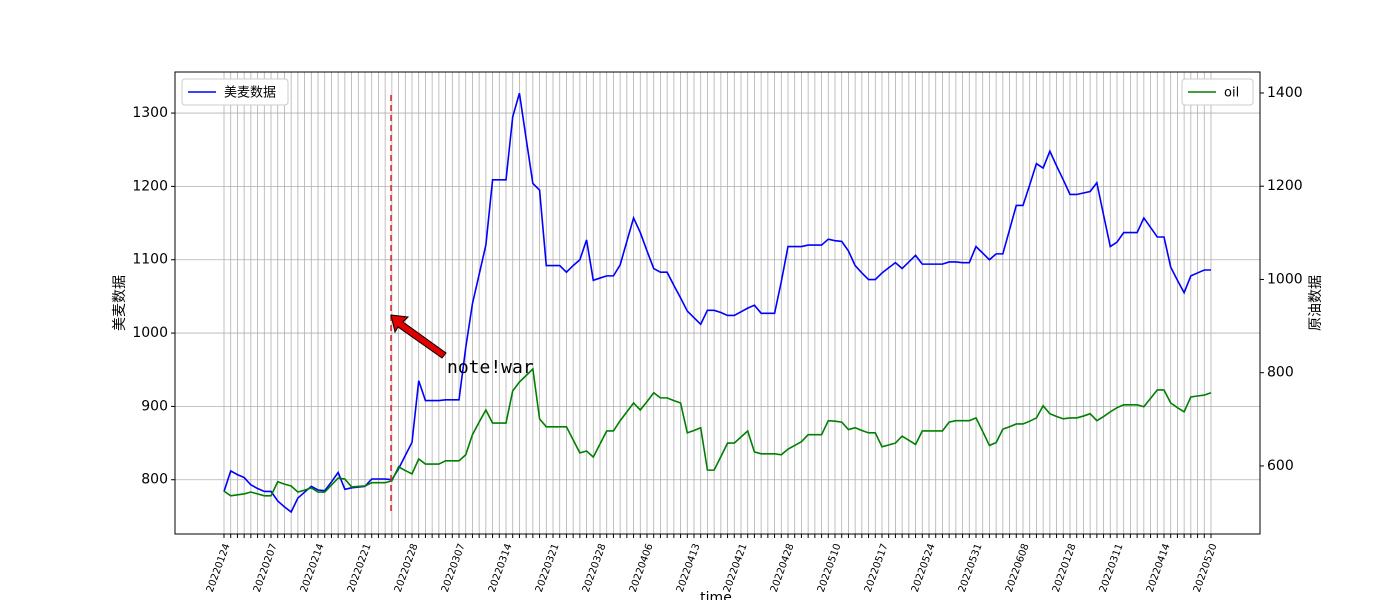  What do you see at coordinates (877, 568) in the screenshot?
I see `x-tick-label: 20220517` at bounding box center [877, 568].